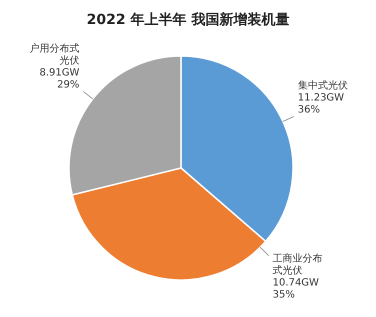 This screenshot has width=376, height=317. What do you see at coordinates (54, 54) in the screenshot?
I see `slice-label: 户用分布式光伏` at bounding box center [54, 54].